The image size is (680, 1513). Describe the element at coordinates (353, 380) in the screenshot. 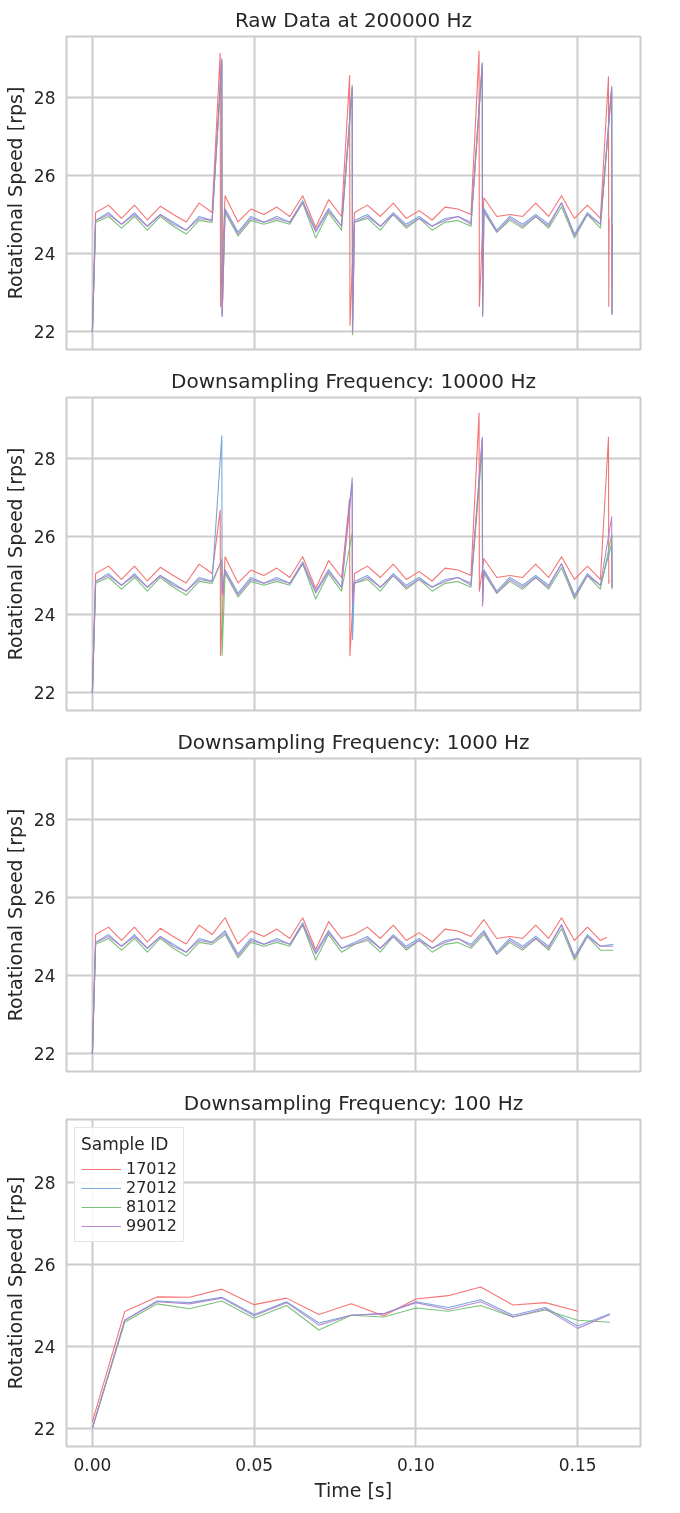

I see `chart-title: Downsampling Frequency: 10000 Hz` at that location.